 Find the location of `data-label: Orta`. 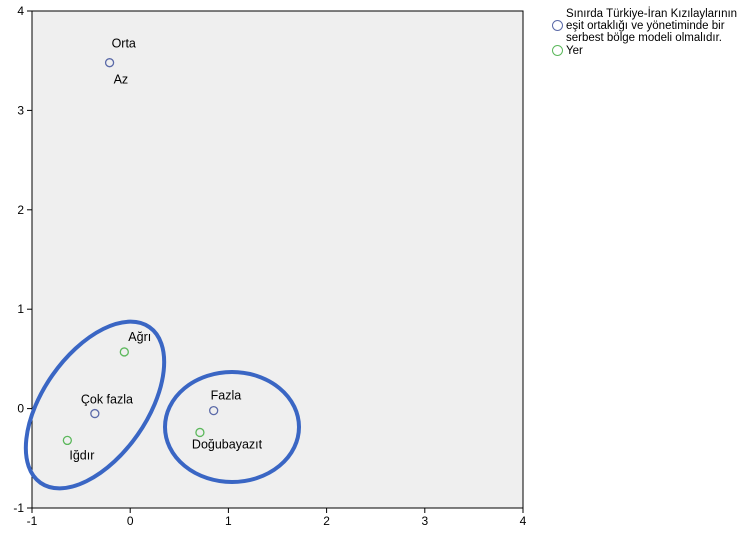

data-label: Orta is located at coordinates (124, 44).